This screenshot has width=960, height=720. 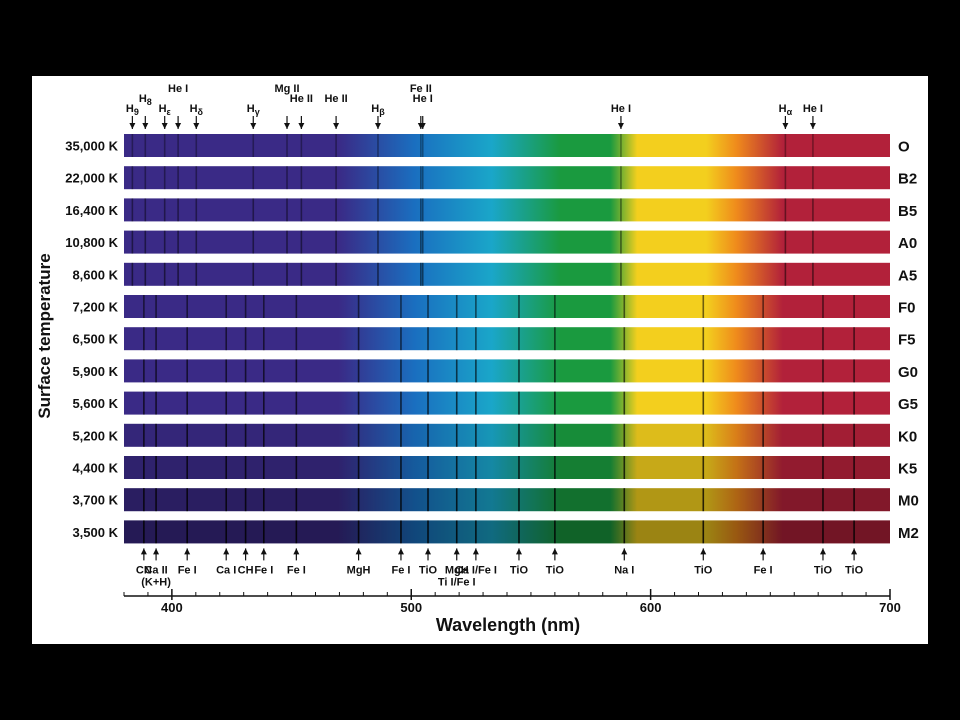 What do you see at coordinates (494, 306) in the screenshot?
I see `spectrum-row: 7,200 K F0` at bounding box center [494, 306].